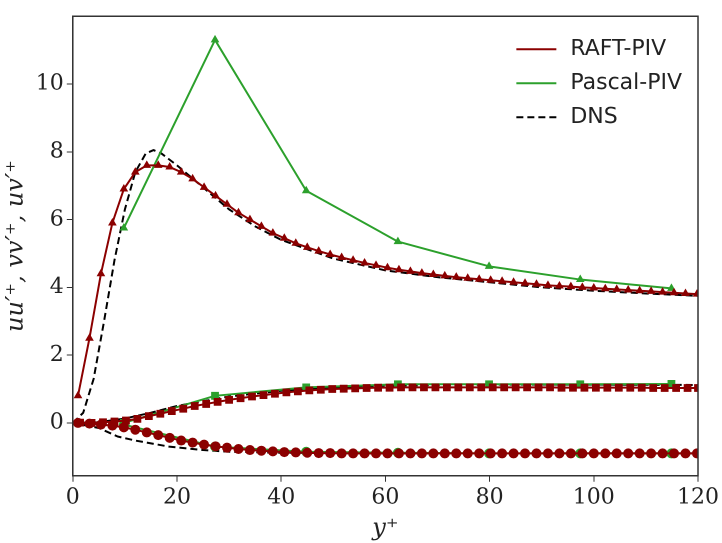  Describe the element at coordinates (57, 422) in the screenshot. I see `y-tick-label: 0` at that location.